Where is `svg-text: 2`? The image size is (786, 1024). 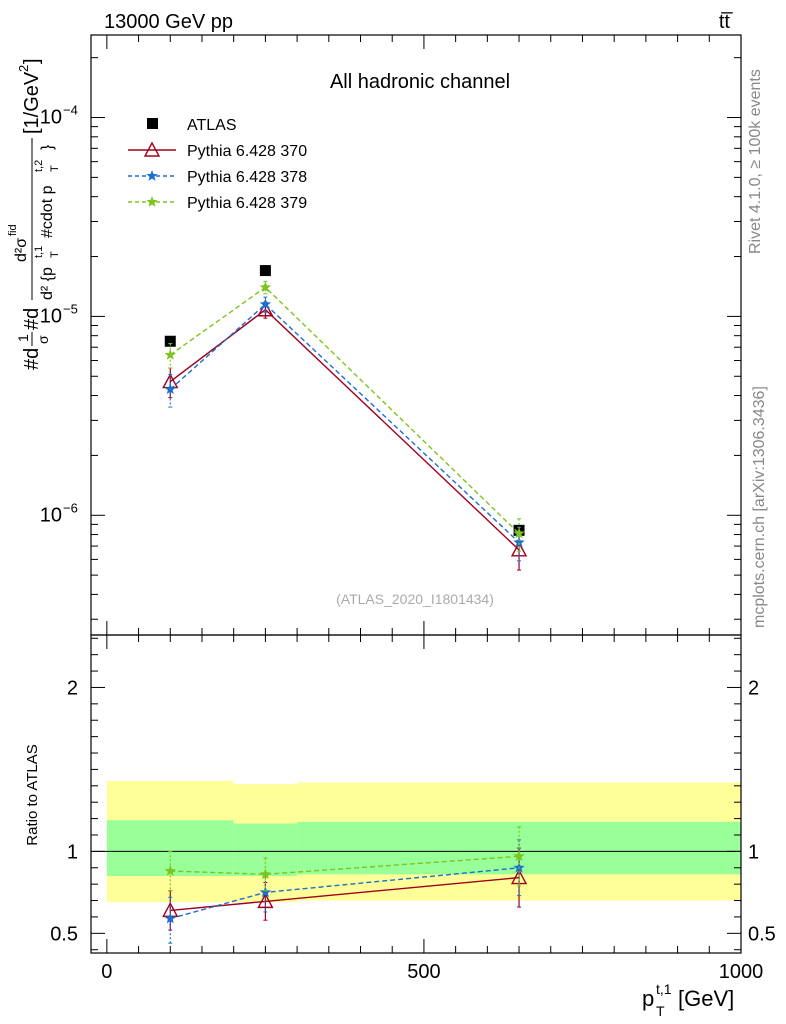
svg-text: 2 is located at coordinates (23, 68).